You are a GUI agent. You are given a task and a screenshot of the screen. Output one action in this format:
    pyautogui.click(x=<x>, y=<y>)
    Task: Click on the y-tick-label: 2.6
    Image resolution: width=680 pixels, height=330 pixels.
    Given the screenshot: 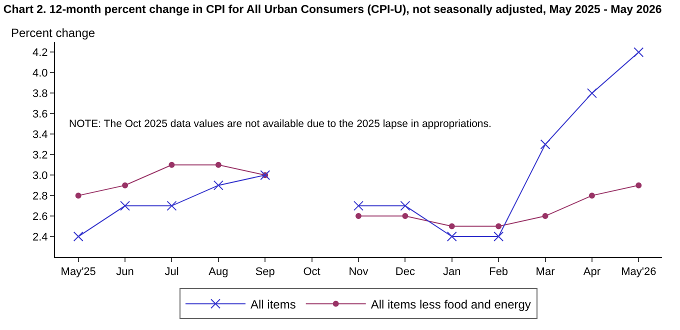 What is the action you would take?
    pyautogui.click(x=40, y=216)
    